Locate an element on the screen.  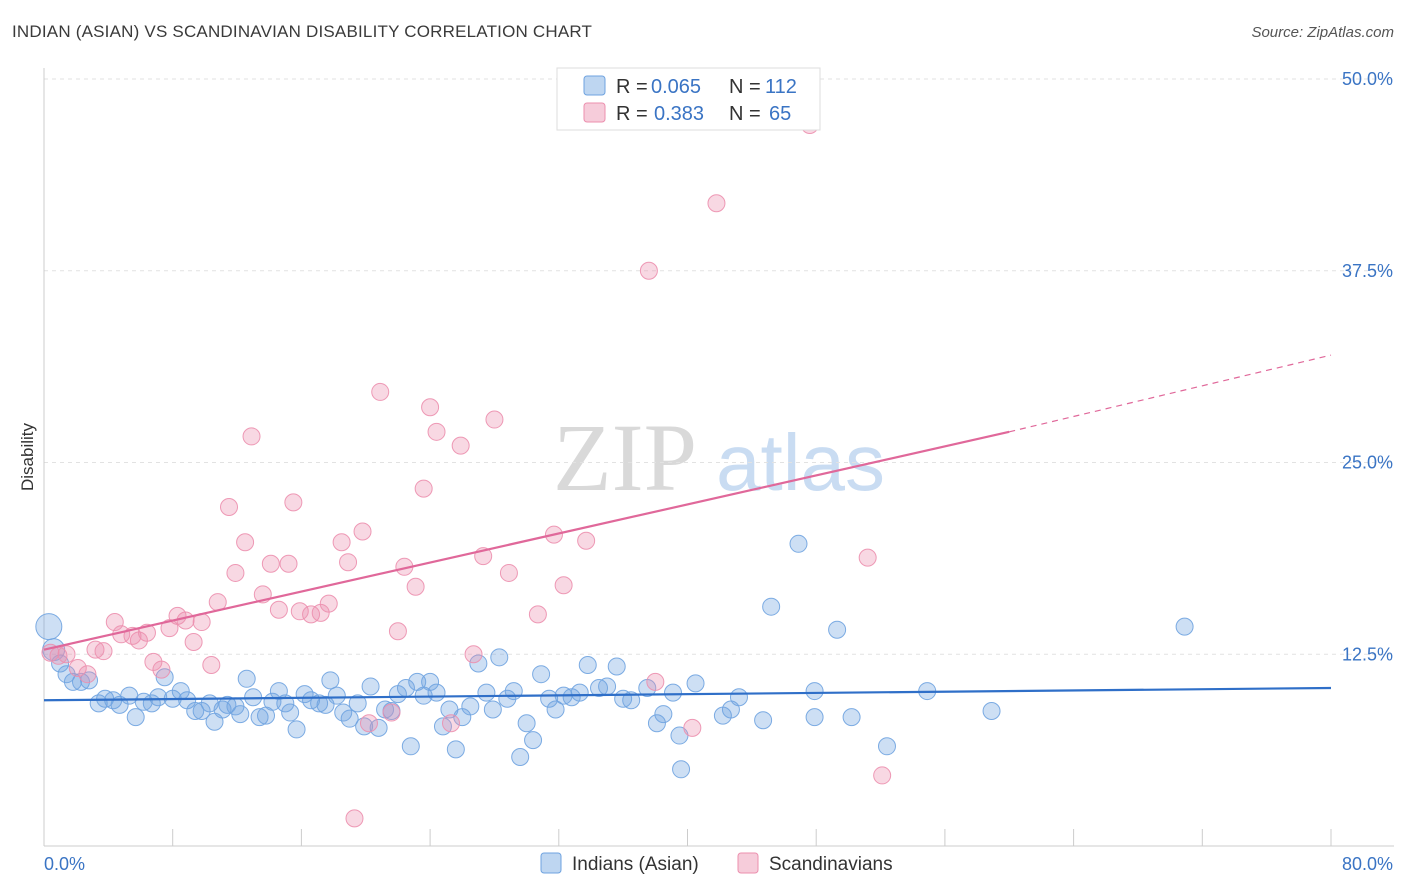
x-tick-label: 80.0% is located at coordinates (1367, 864).